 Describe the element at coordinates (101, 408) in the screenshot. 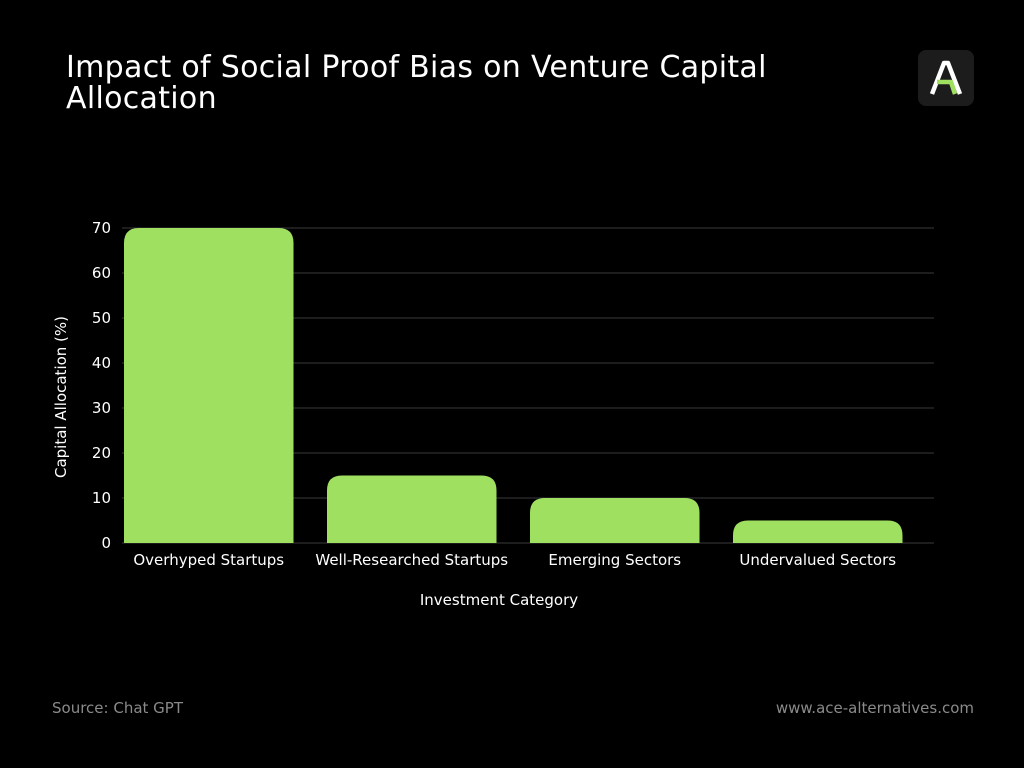

I see `y-tick-label: 30` at that location.